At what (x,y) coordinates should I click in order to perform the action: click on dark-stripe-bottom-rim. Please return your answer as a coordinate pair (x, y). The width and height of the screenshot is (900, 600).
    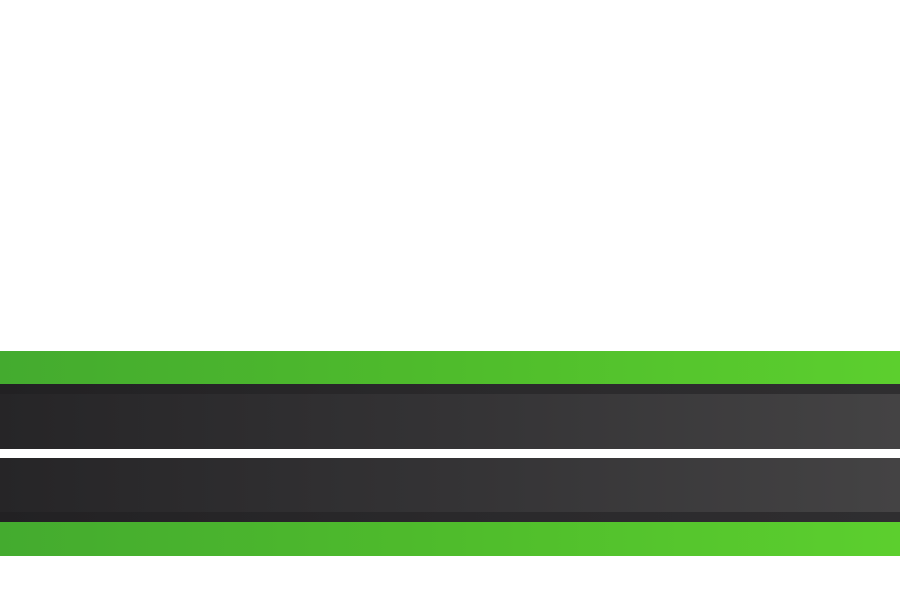
    Looking at the image, I should click on (450, 517).